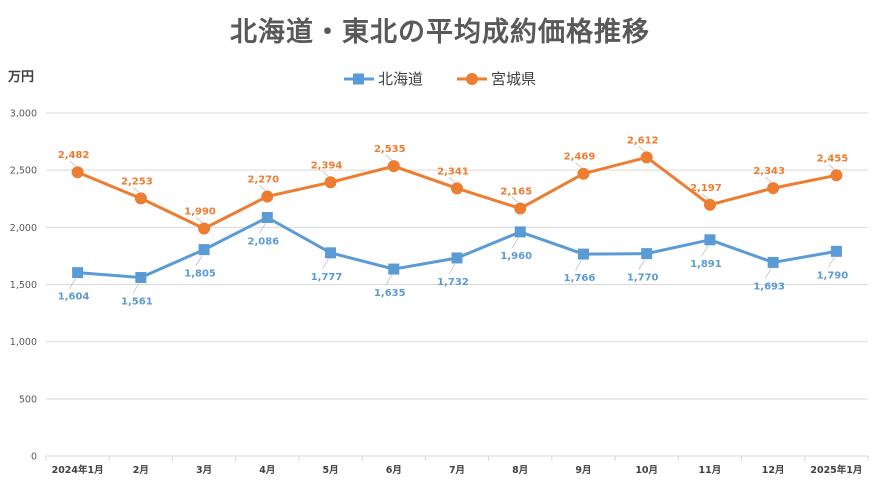  I want to click on data-label: 1,561, so click(137, 302).